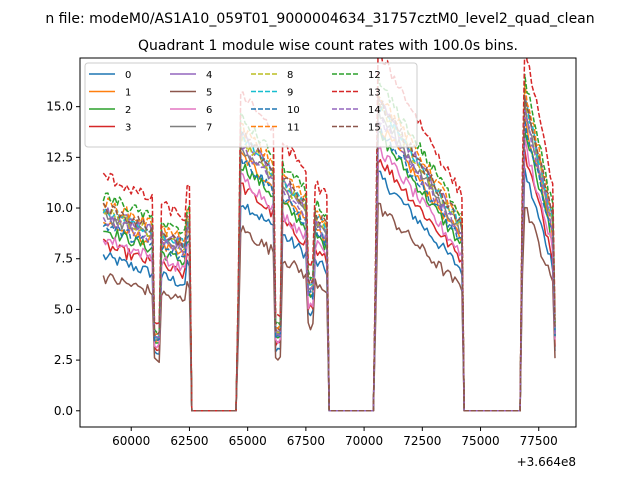 This screenshot has height=480, width=640. Describe the element at coordinates (293, 128) in the screenshot. I see `legend-label-11: 11` at that location.